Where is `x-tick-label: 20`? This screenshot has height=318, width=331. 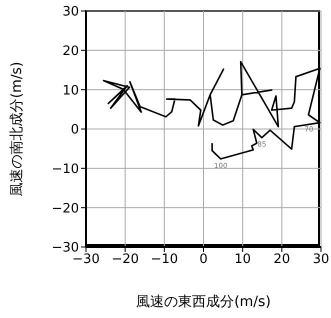
x-tick-label: 20 is located at coordinates (282, 260).